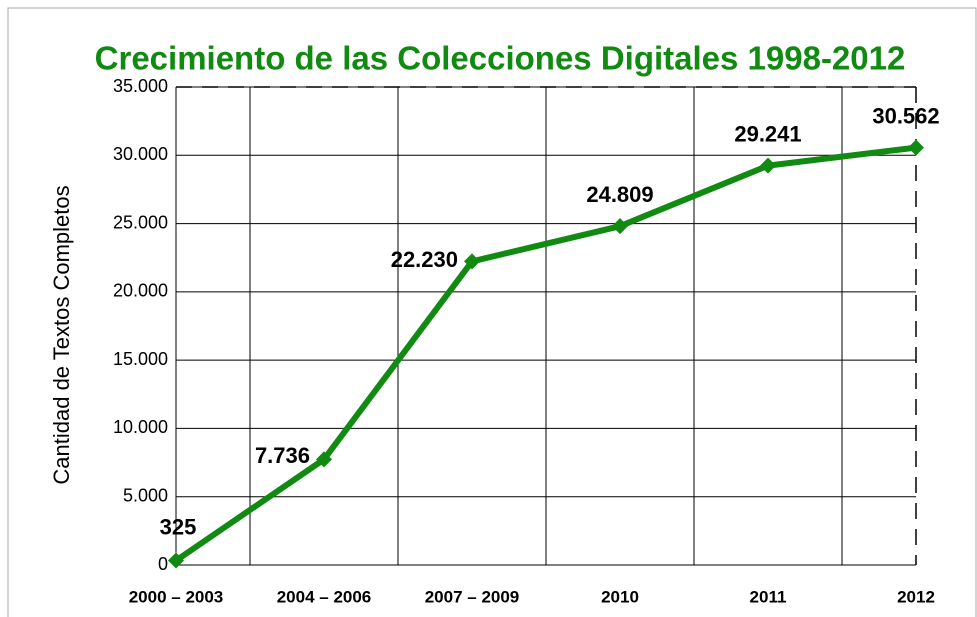 The width and height of the screenshot is (977, 617). What do you see at coordinates (61, 334) in the screenshot?
I see `y-axis-label: Cantidad de Textos Completos` at bounding box center [61, 334].